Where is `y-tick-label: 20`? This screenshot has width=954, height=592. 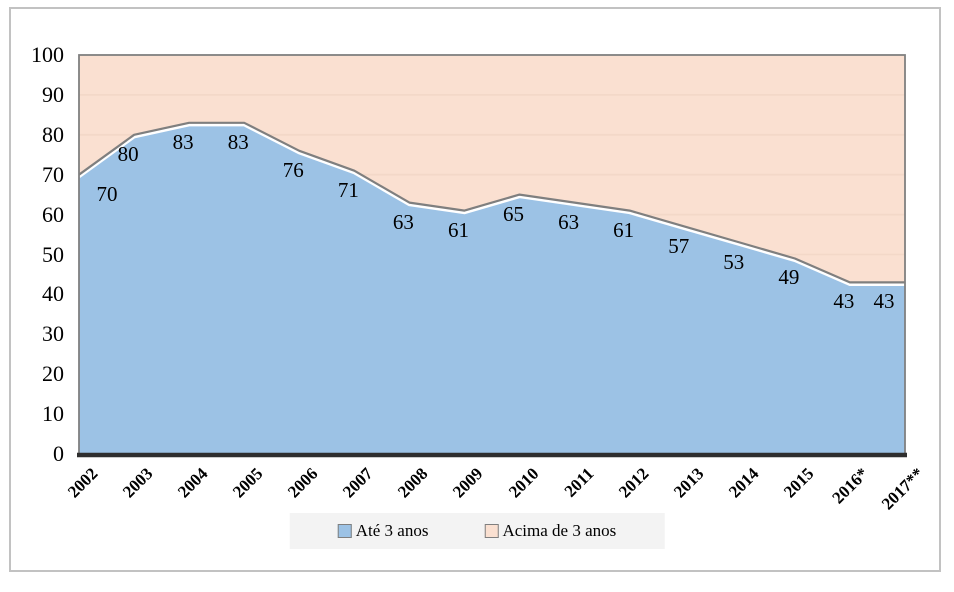 y-tick-label: 20 is located at coordinates (53, 374).